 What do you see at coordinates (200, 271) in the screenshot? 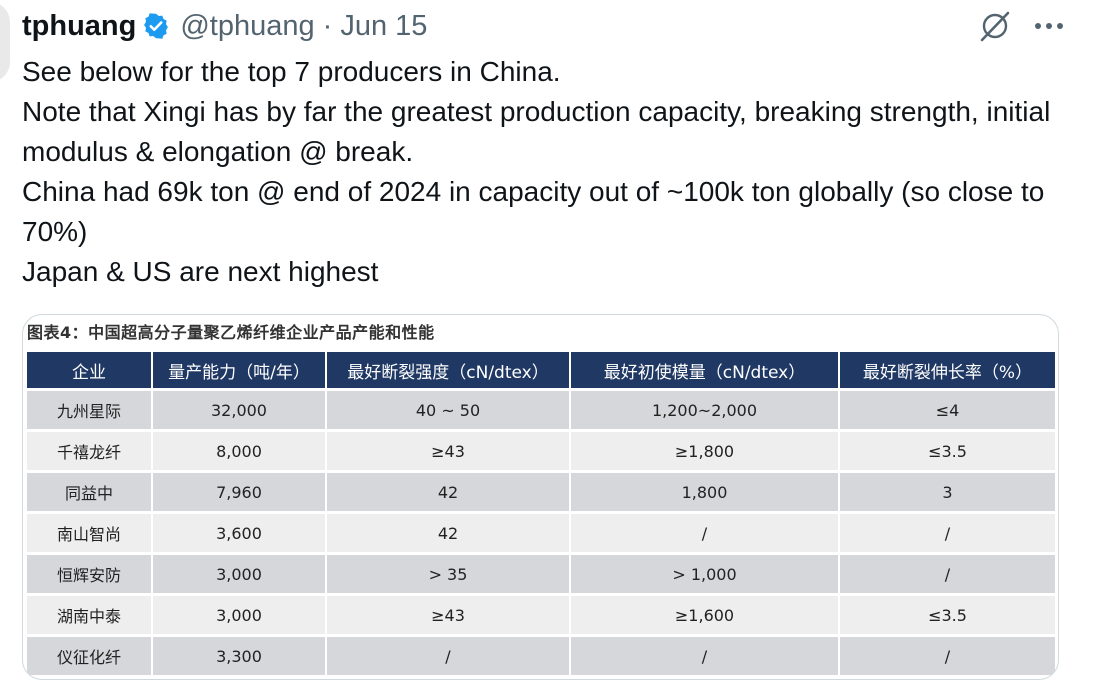
I see `tweet-line: Japan & US are next highest` at bounding box center [200, 271].